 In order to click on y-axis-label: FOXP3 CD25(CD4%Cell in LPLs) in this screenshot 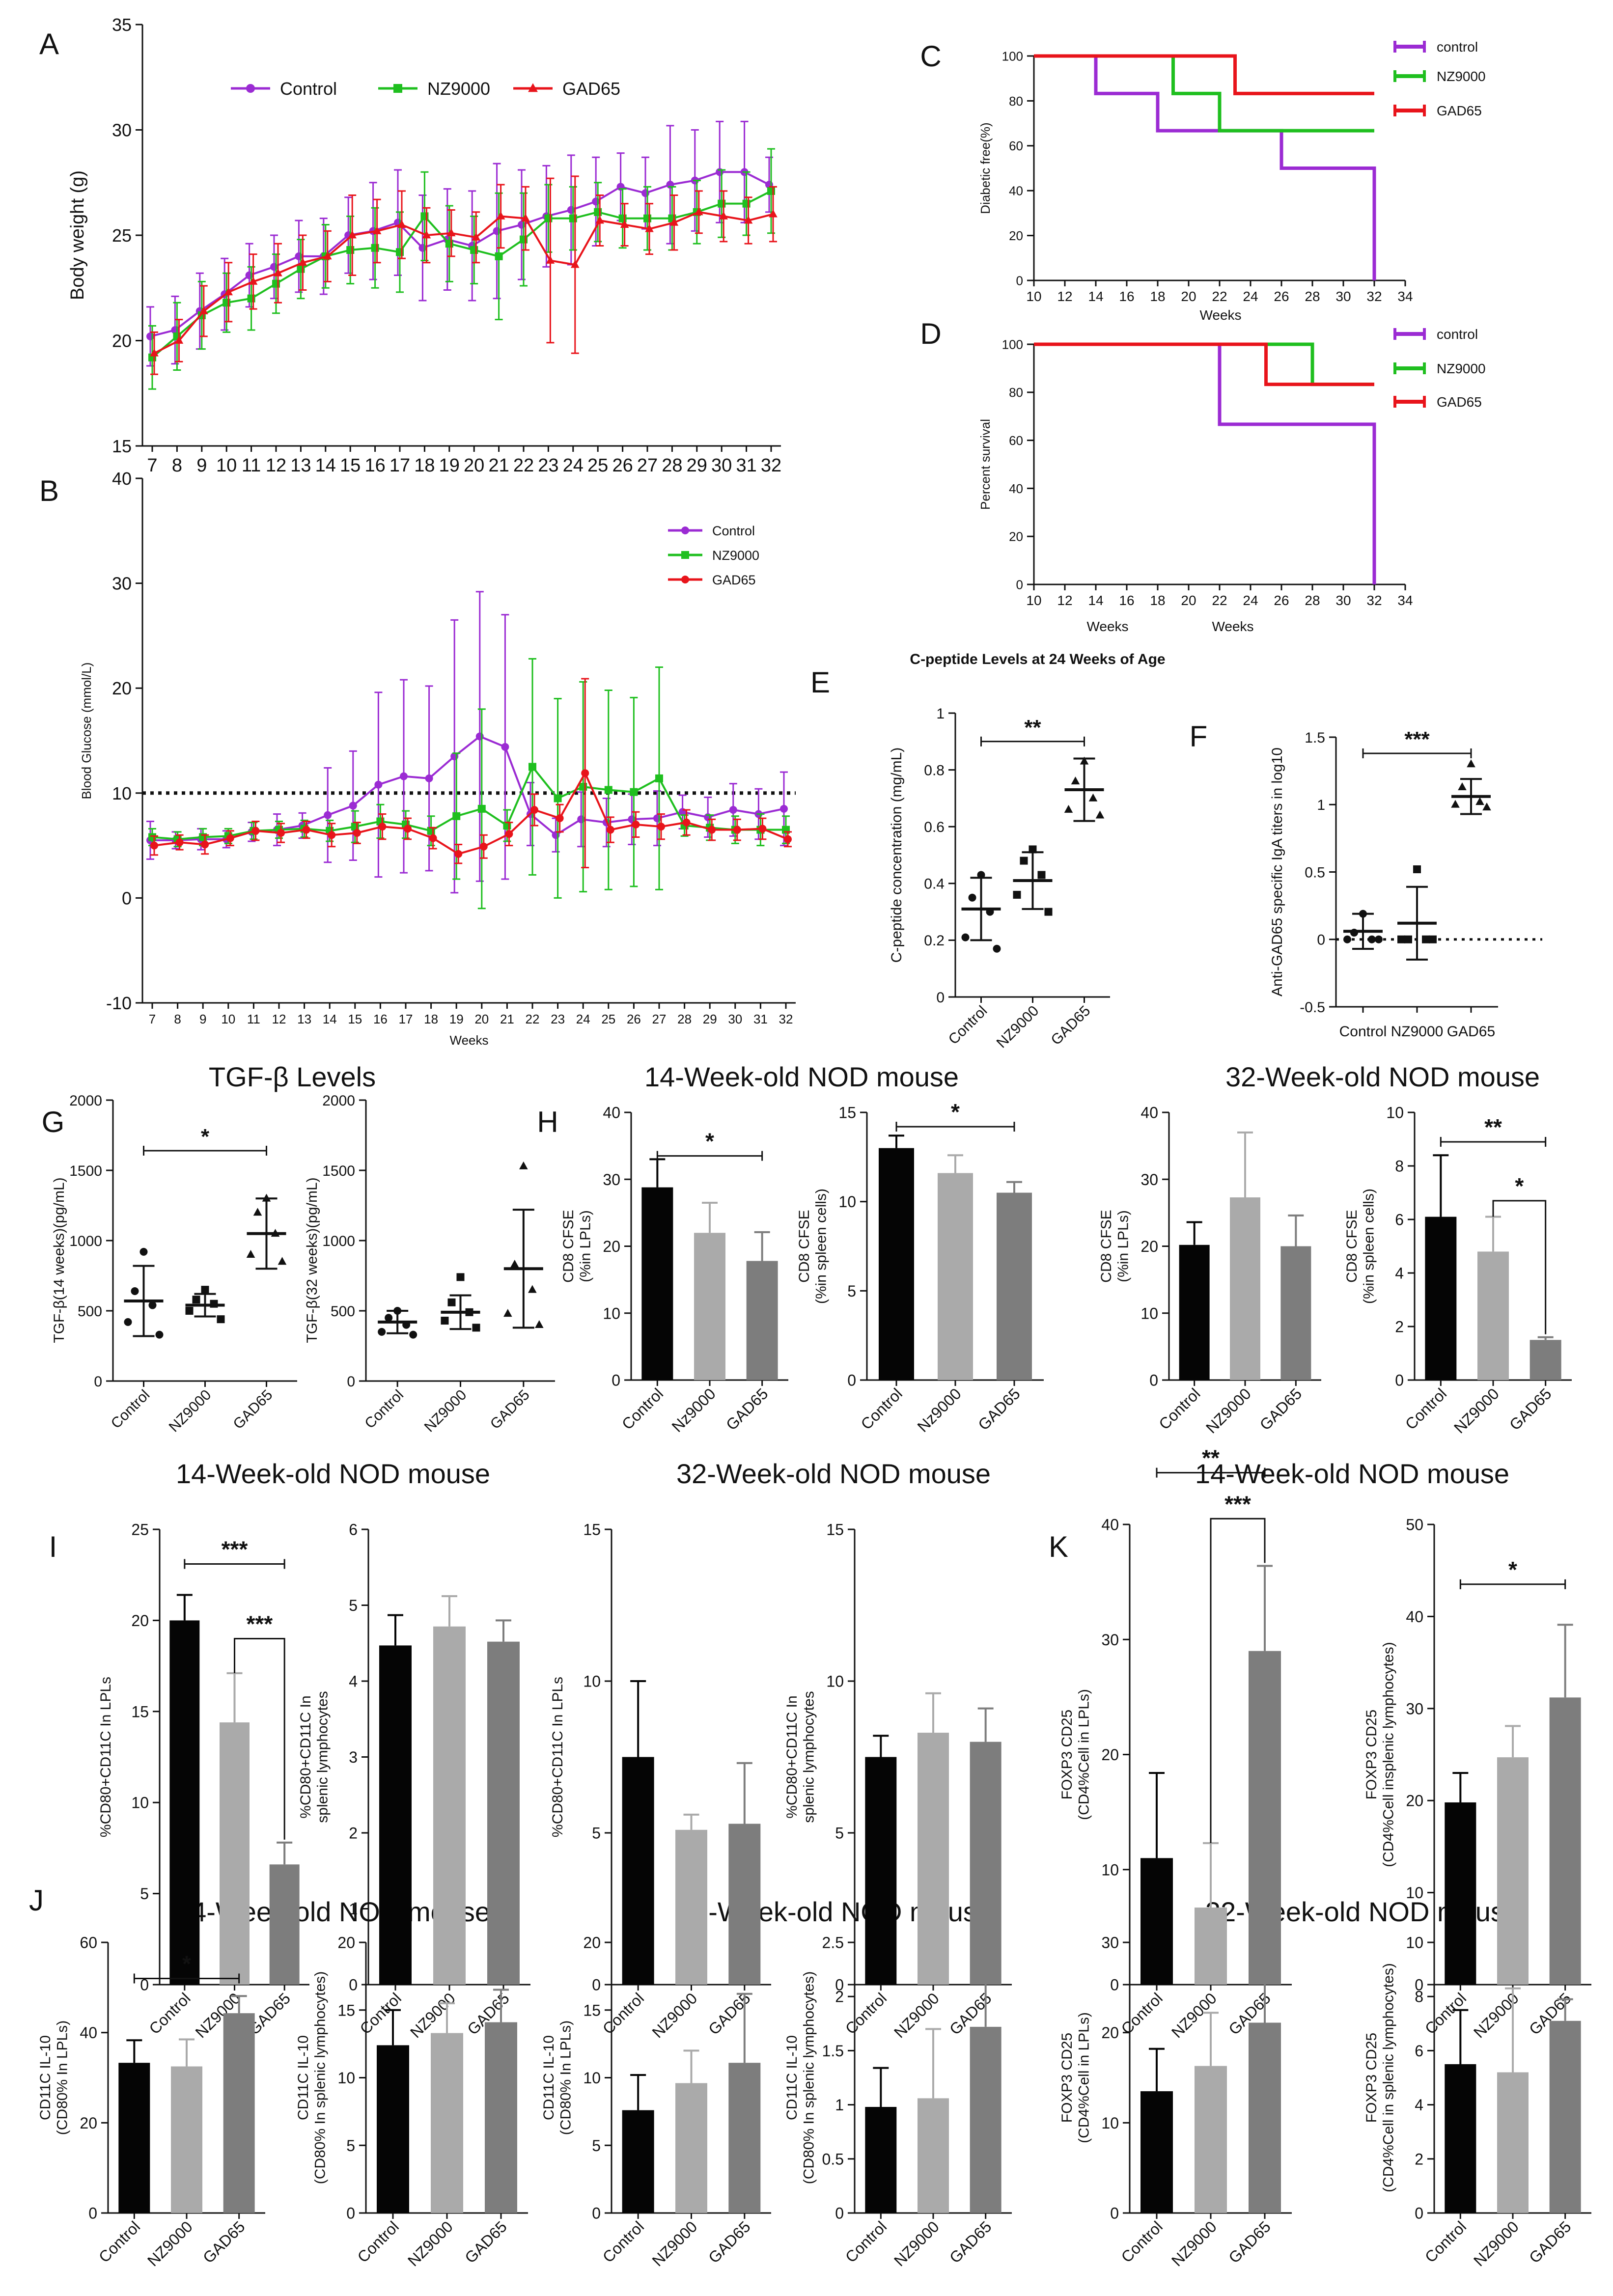, I will do `click(1075, 1755)`.